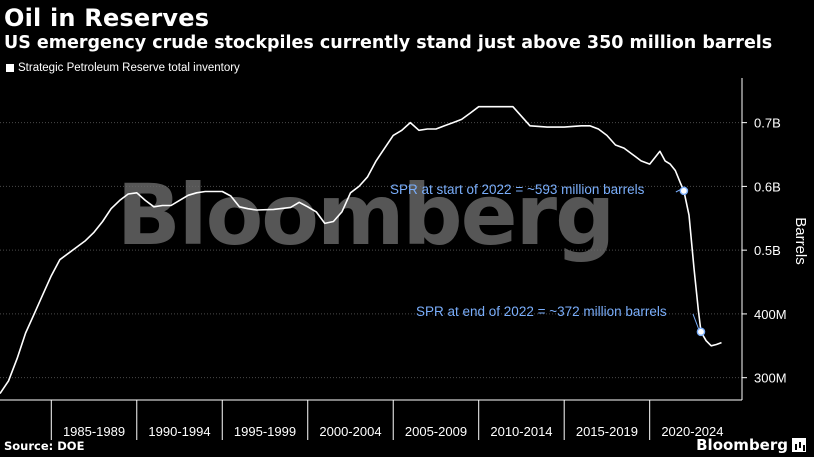 The image size is (814, 457). Describe the element at coordinates (436, 431) in the screenshot. I see `x-tick-label: 2005-2009` at that location.